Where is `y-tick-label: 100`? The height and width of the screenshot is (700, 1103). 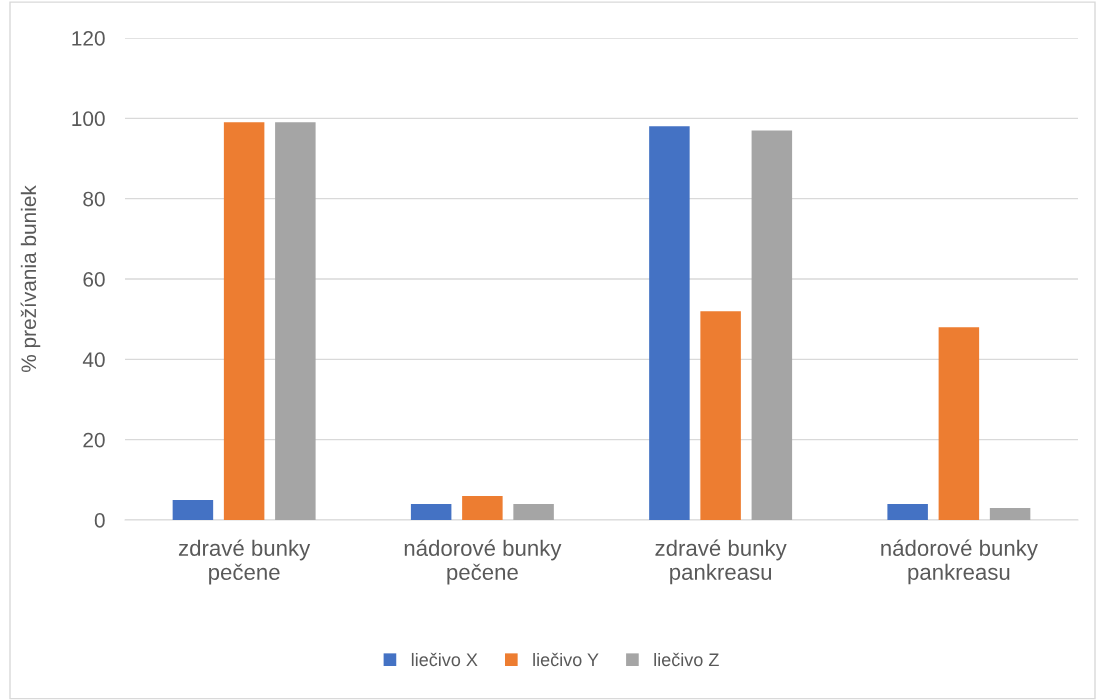
y-tick-label: 100 is located at coordinates (88, 119).